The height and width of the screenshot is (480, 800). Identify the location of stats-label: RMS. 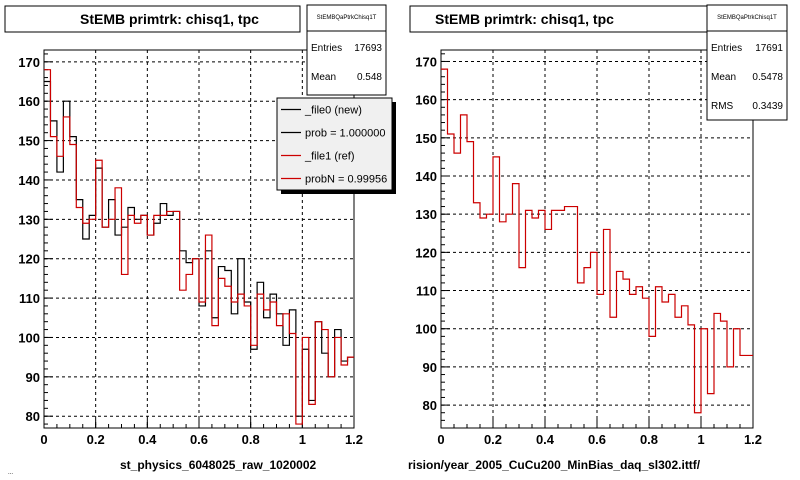
(722, 106).